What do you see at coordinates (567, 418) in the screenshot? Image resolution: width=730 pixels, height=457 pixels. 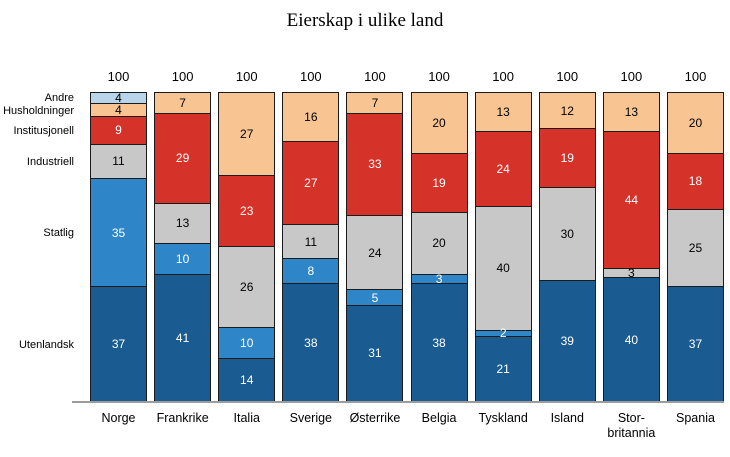 I see `x-axis-label: Island` at bounding box center [567, 418].